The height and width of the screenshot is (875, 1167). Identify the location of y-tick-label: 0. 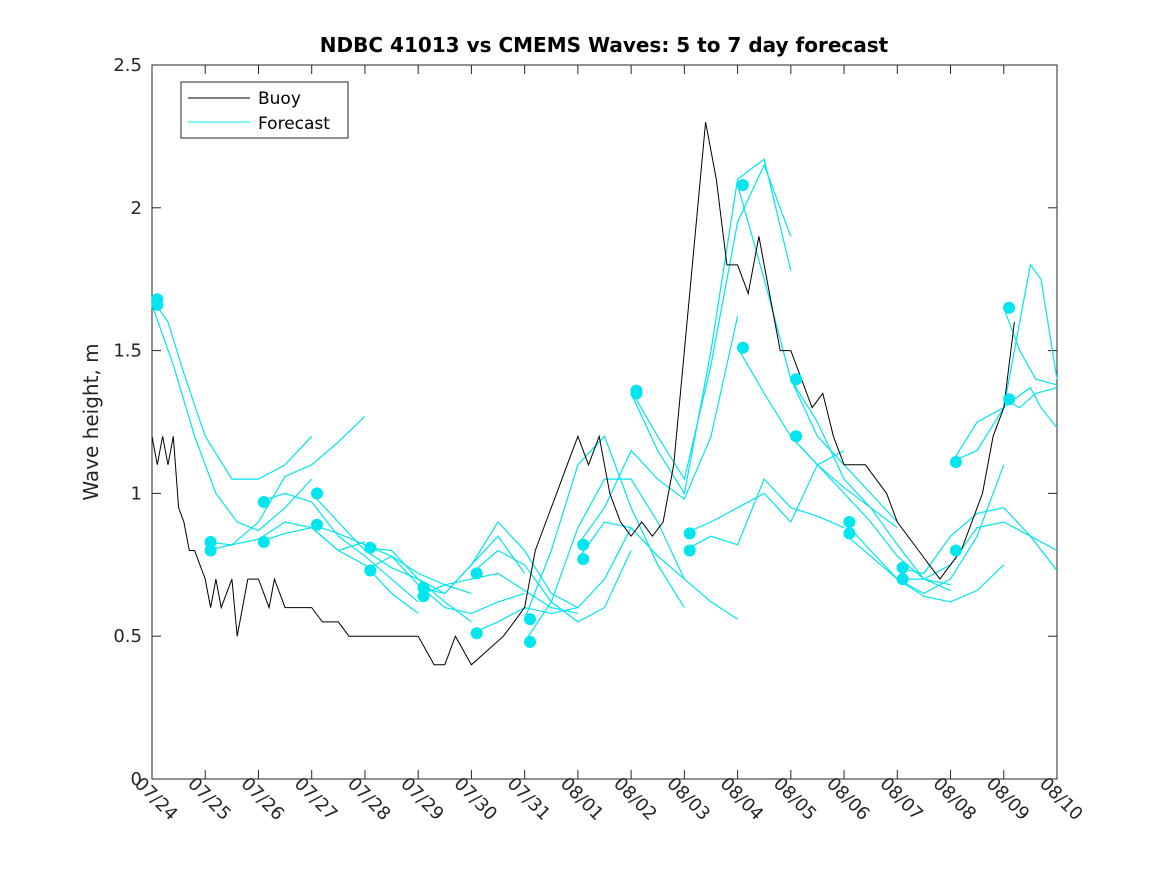
(136, 779).